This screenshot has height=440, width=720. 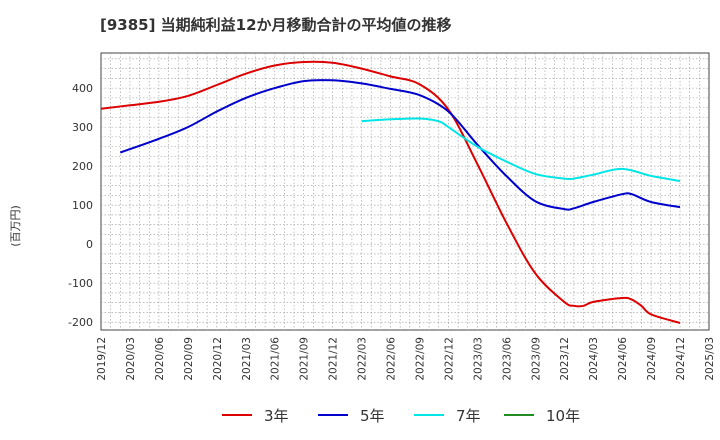 What do you see at coordinates (276, 359) in the screenshot?
I see `x-tick-label: 2021/06` at bounding box center [276, 359].